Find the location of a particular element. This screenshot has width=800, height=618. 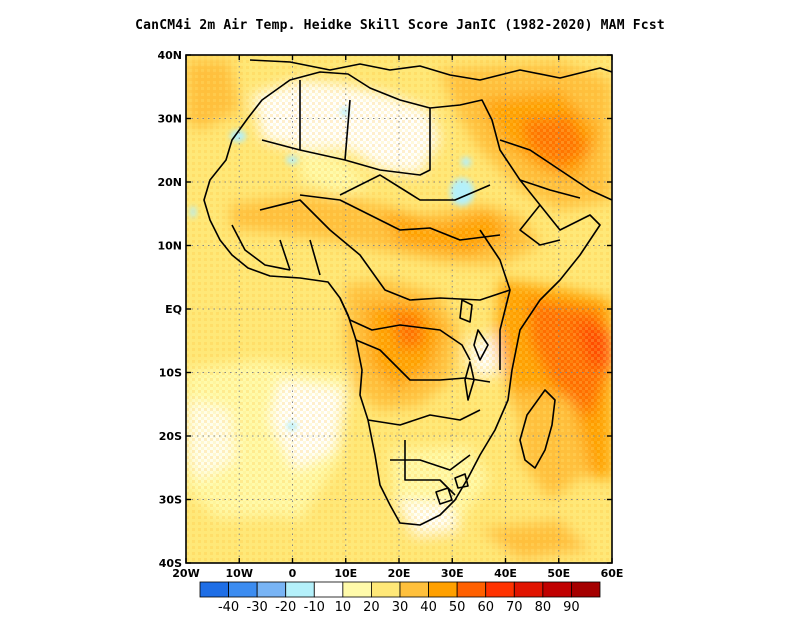

colorbar-label: -20 is located at coordinates (285, 607).